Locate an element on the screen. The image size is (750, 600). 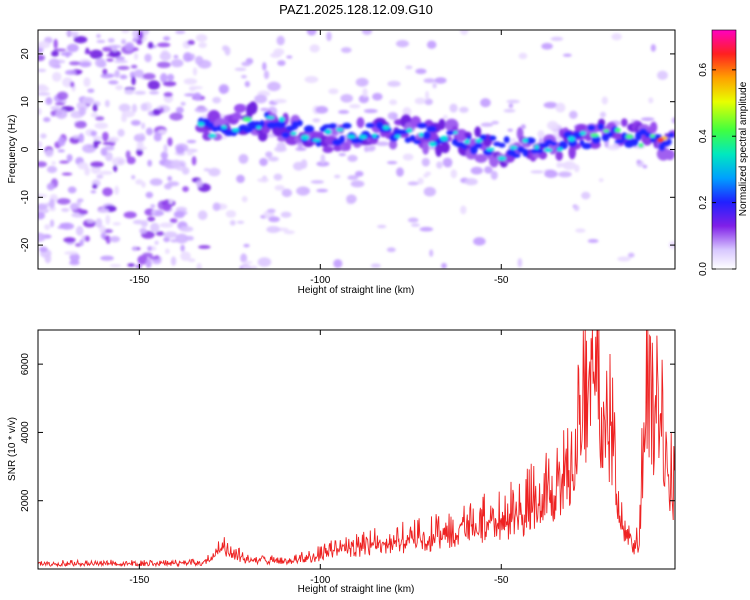
y-tick-label: -20 is located at coordinates (25, 244).